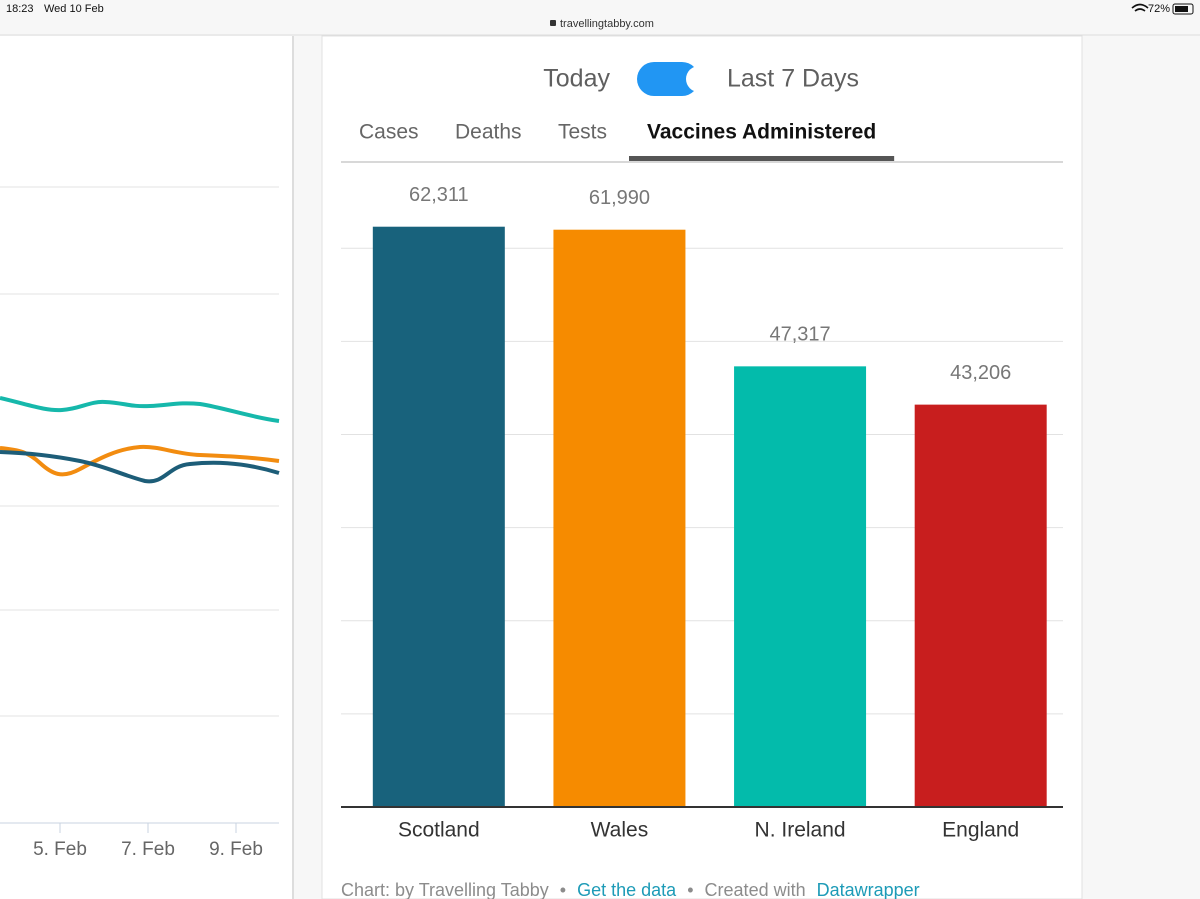  What do you see at coordinates (761, 132) in the screenshot?
I see `tab: Vaccines Administered` at bounding box center [761, 132].